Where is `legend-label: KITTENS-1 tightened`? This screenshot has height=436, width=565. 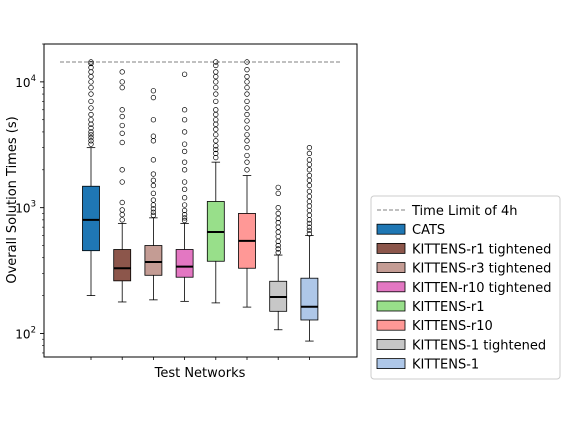
legend-label: KITTENS-1 tightened is located at coordinates (479, 345).